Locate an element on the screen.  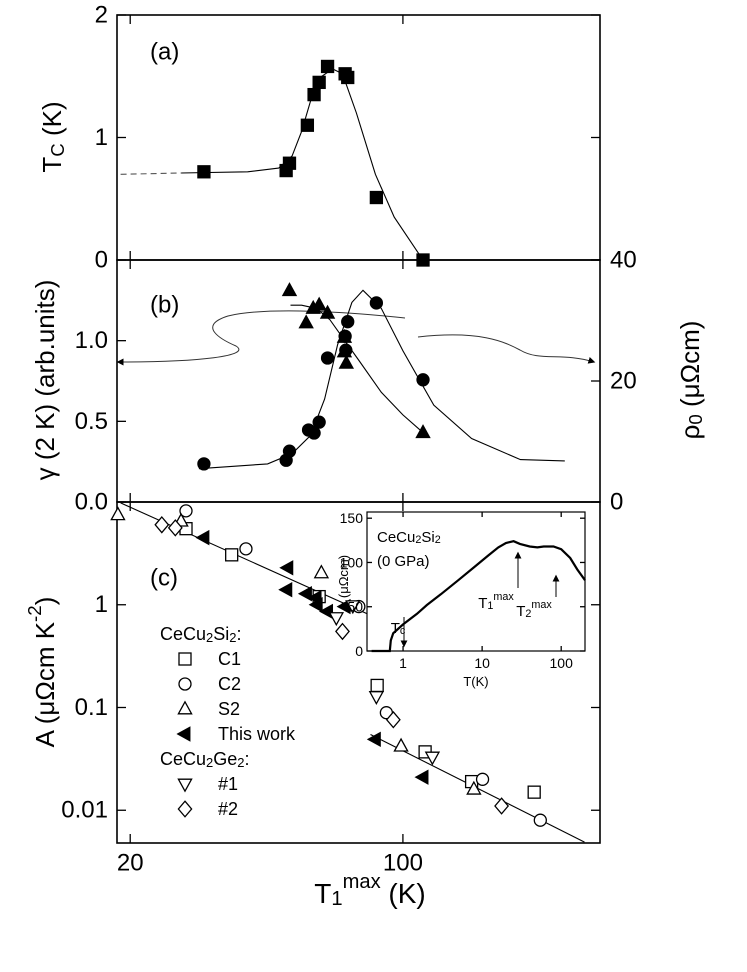
y2-tick-label: 20 is located at coordinates (623, 381).